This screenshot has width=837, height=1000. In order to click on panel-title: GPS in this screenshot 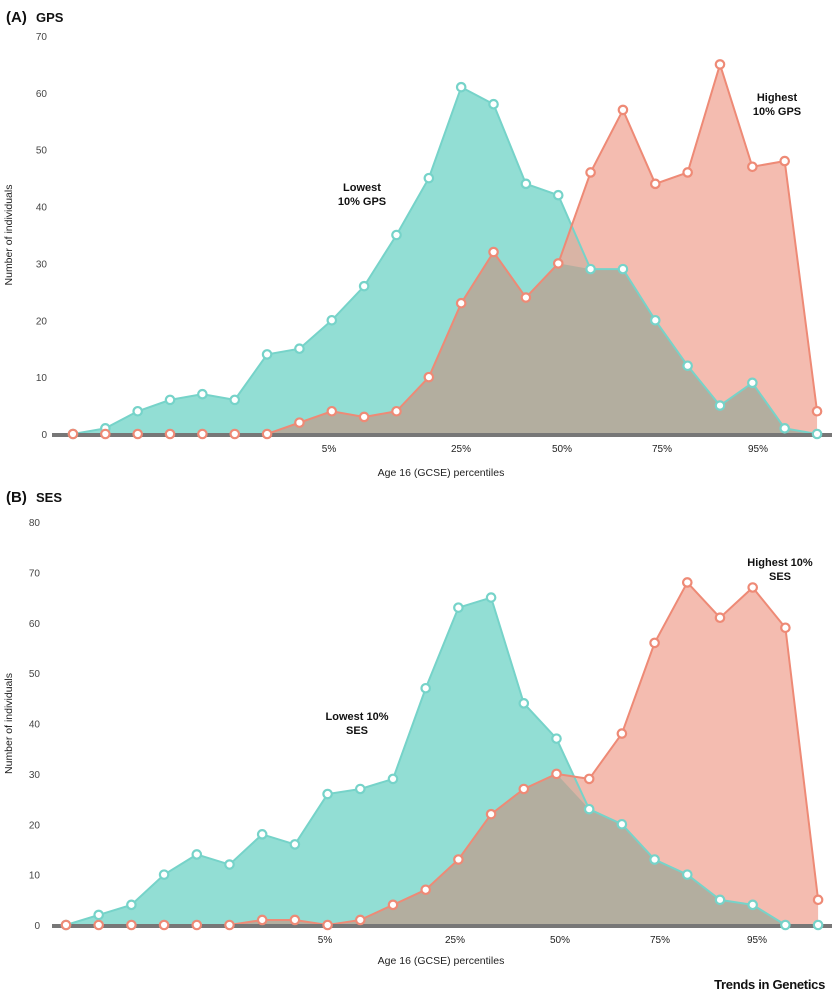, I will do `click(50, 17)`.